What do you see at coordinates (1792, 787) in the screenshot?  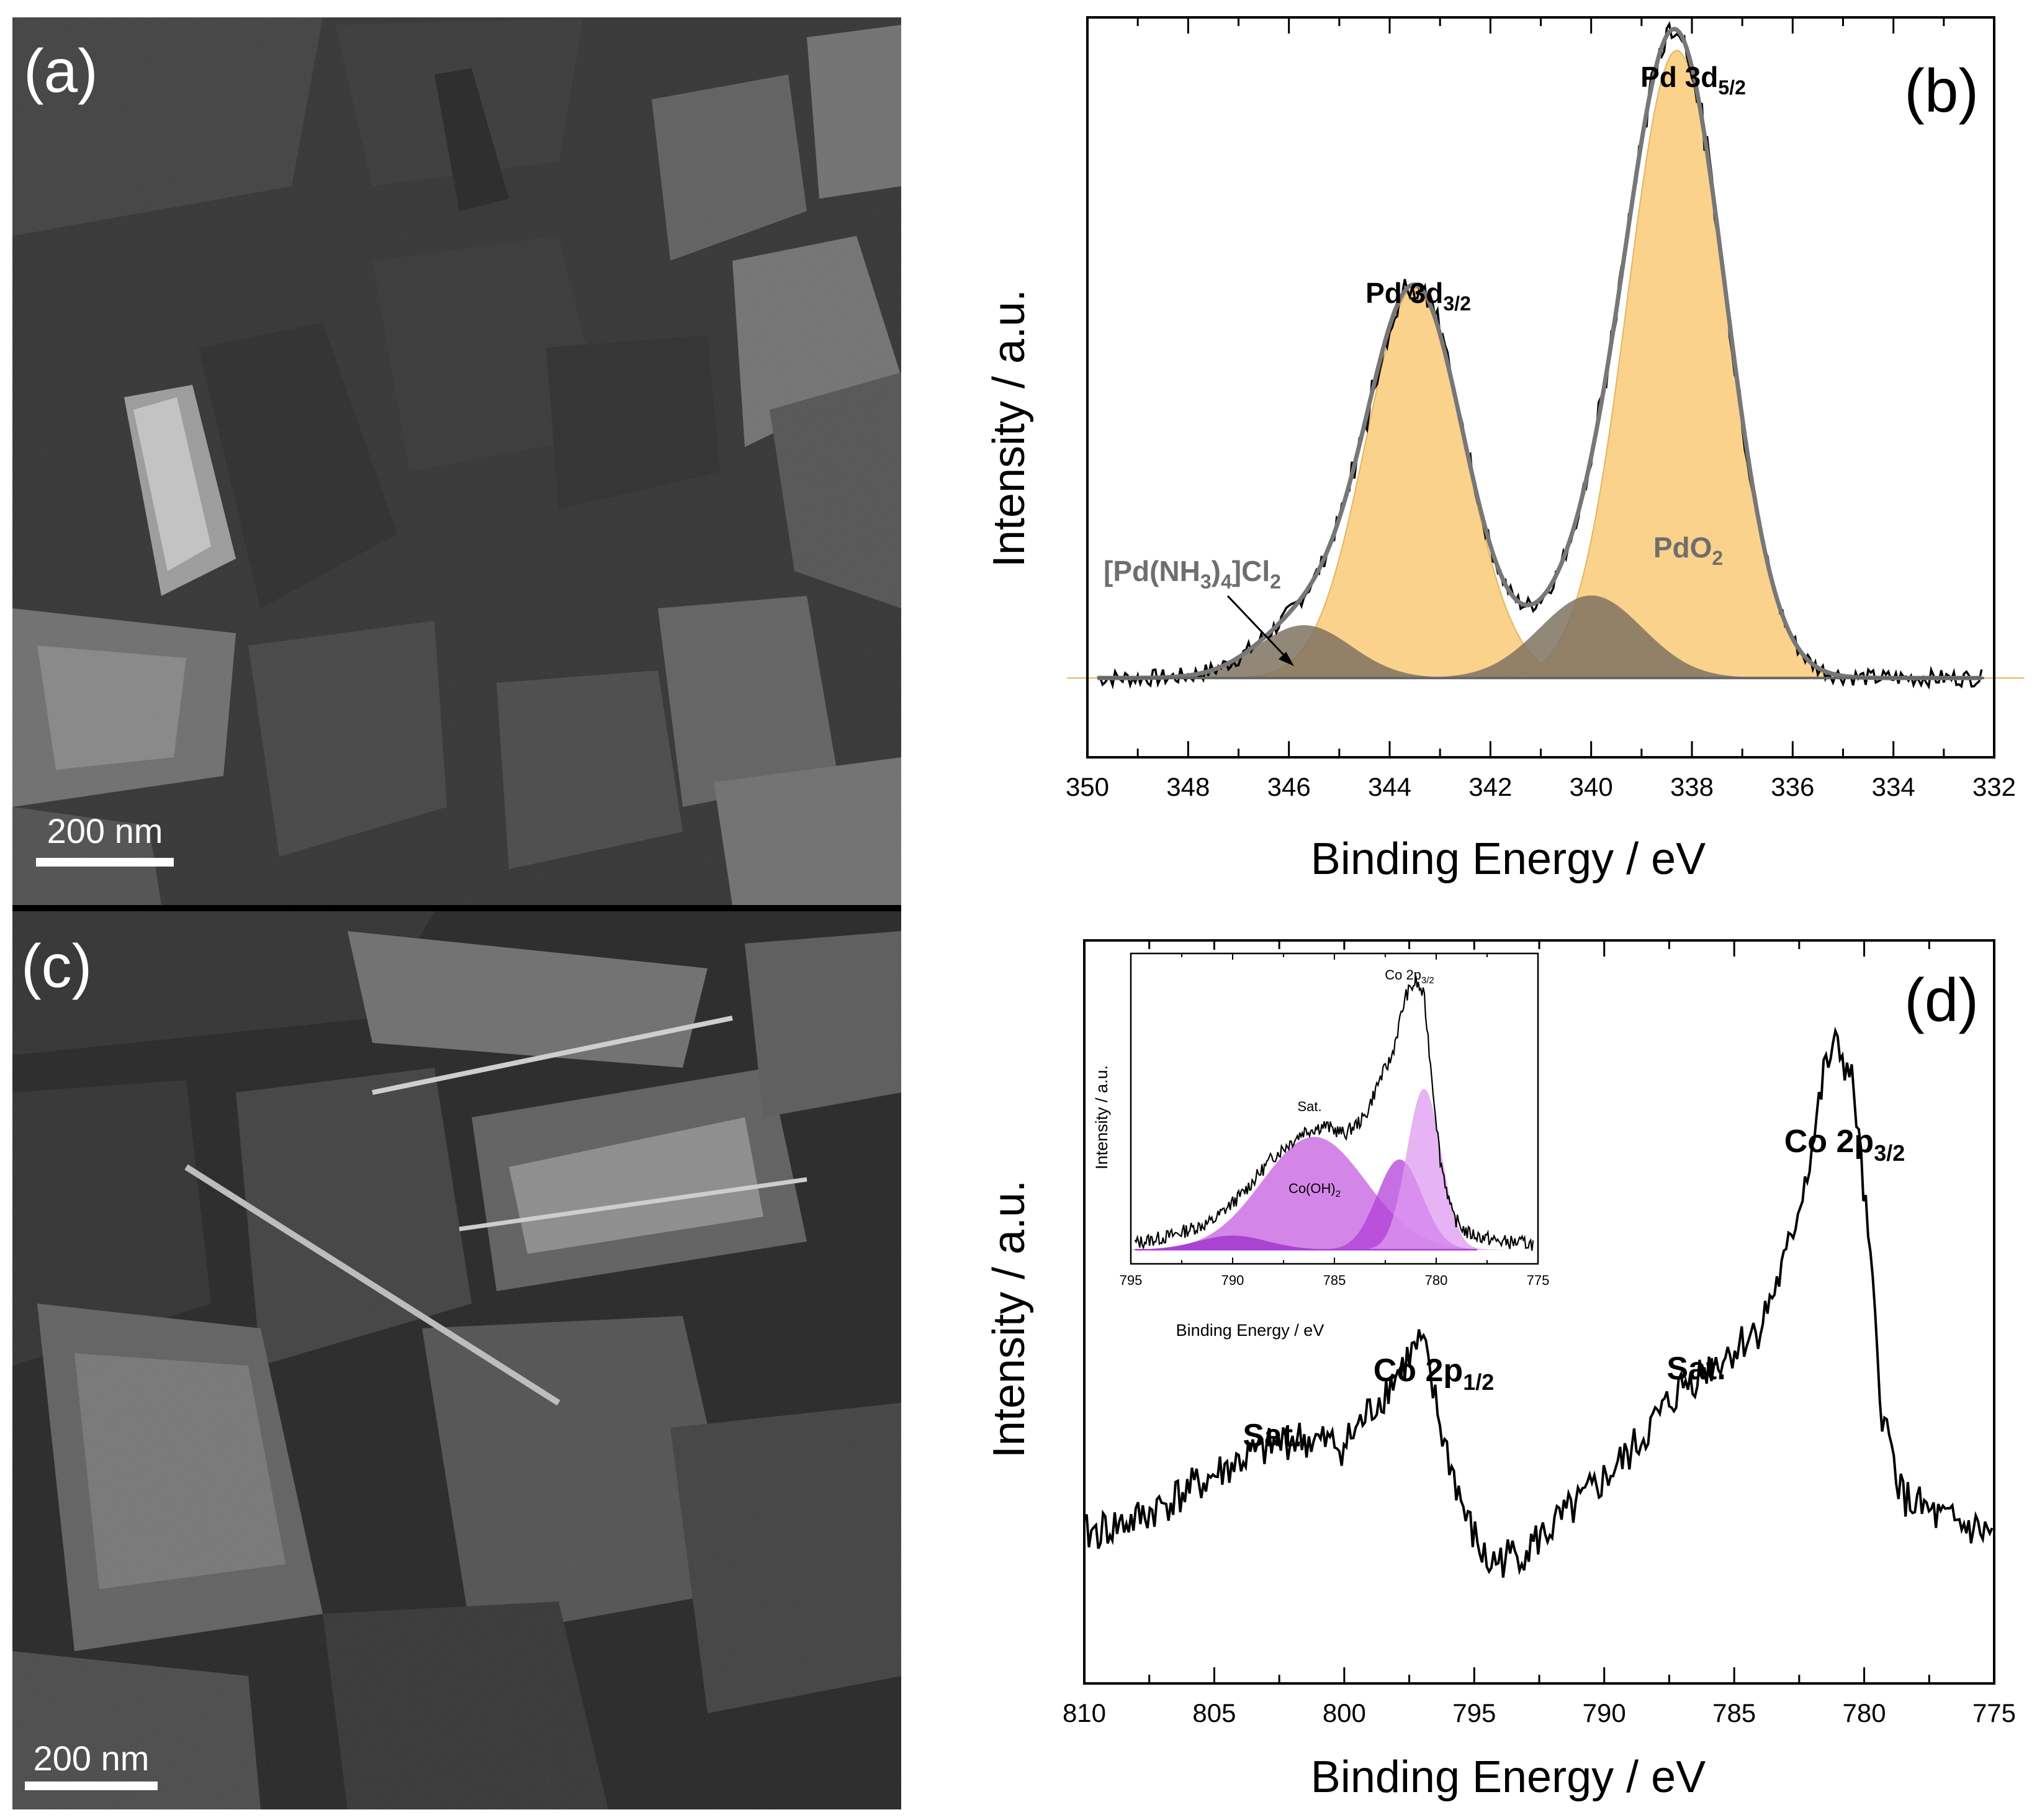 I see `b-x-tick-label: 336` at bounding box center [1792, 787].